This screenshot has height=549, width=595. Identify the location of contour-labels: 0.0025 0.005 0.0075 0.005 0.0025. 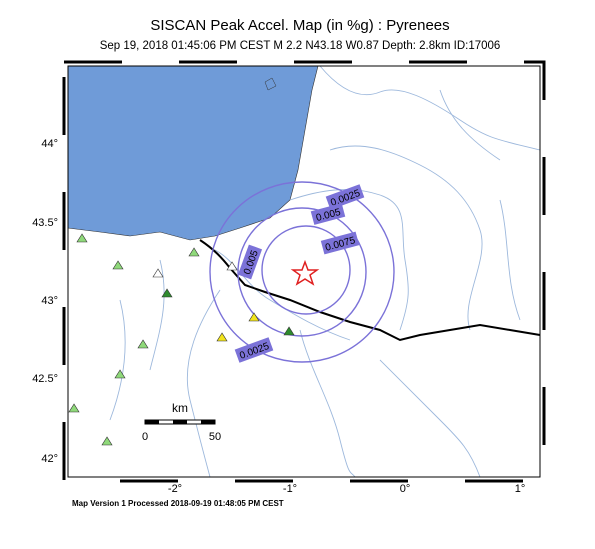
(299, 273).